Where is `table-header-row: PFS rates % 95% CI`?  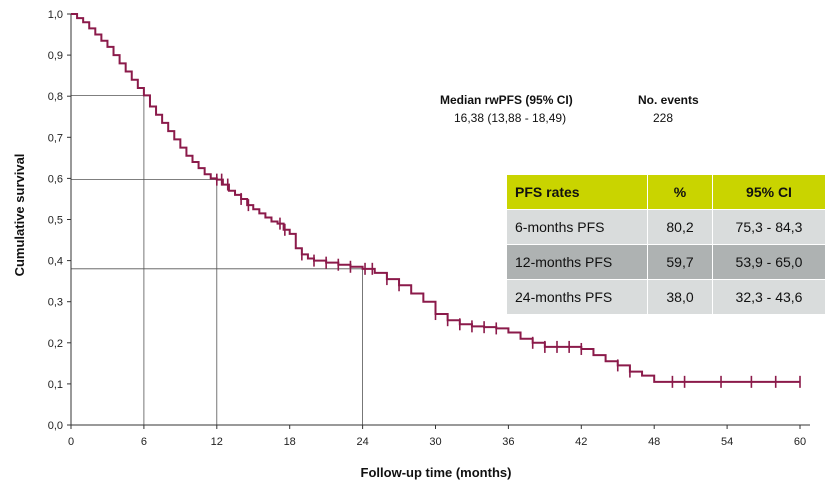
table-header-row: PFS rates % 95% CI is located at coordinates (666, 192).